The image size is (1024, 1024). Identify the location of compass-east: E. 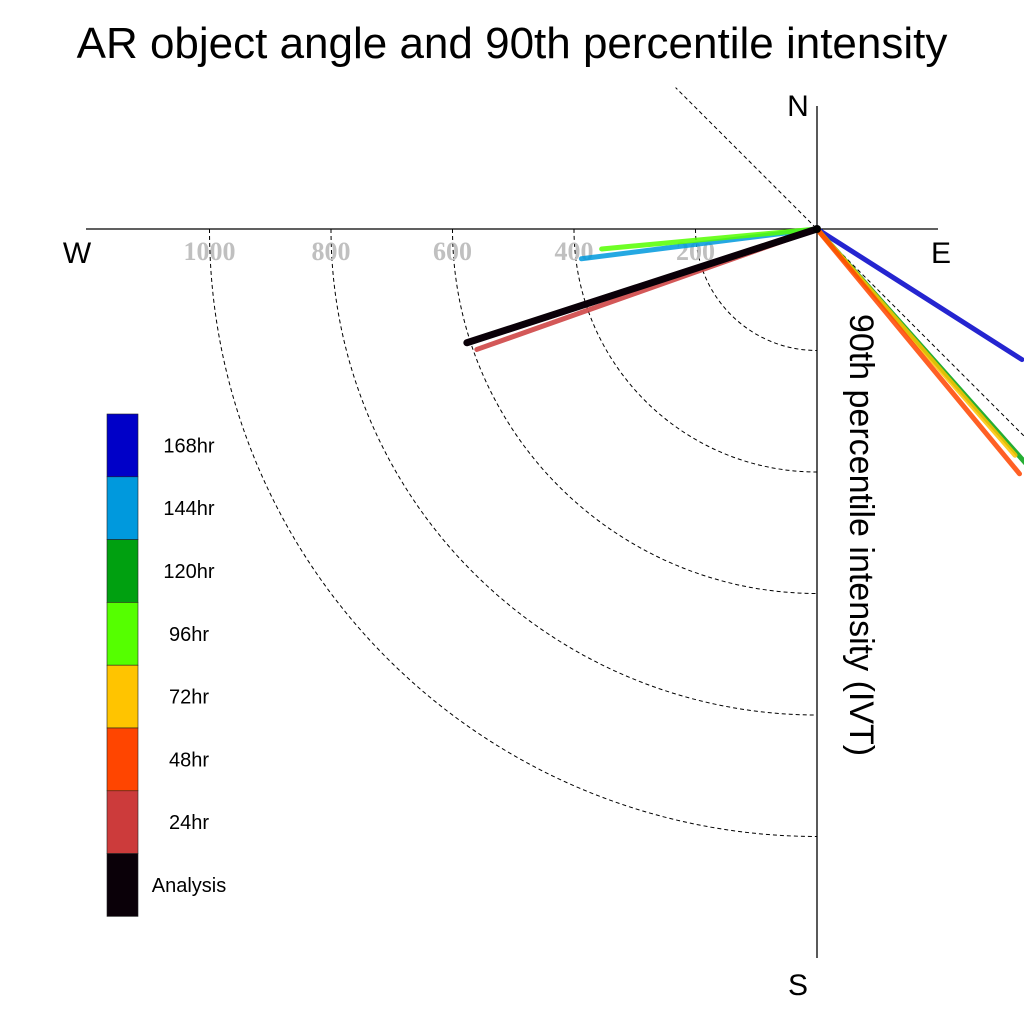
(941, 253).